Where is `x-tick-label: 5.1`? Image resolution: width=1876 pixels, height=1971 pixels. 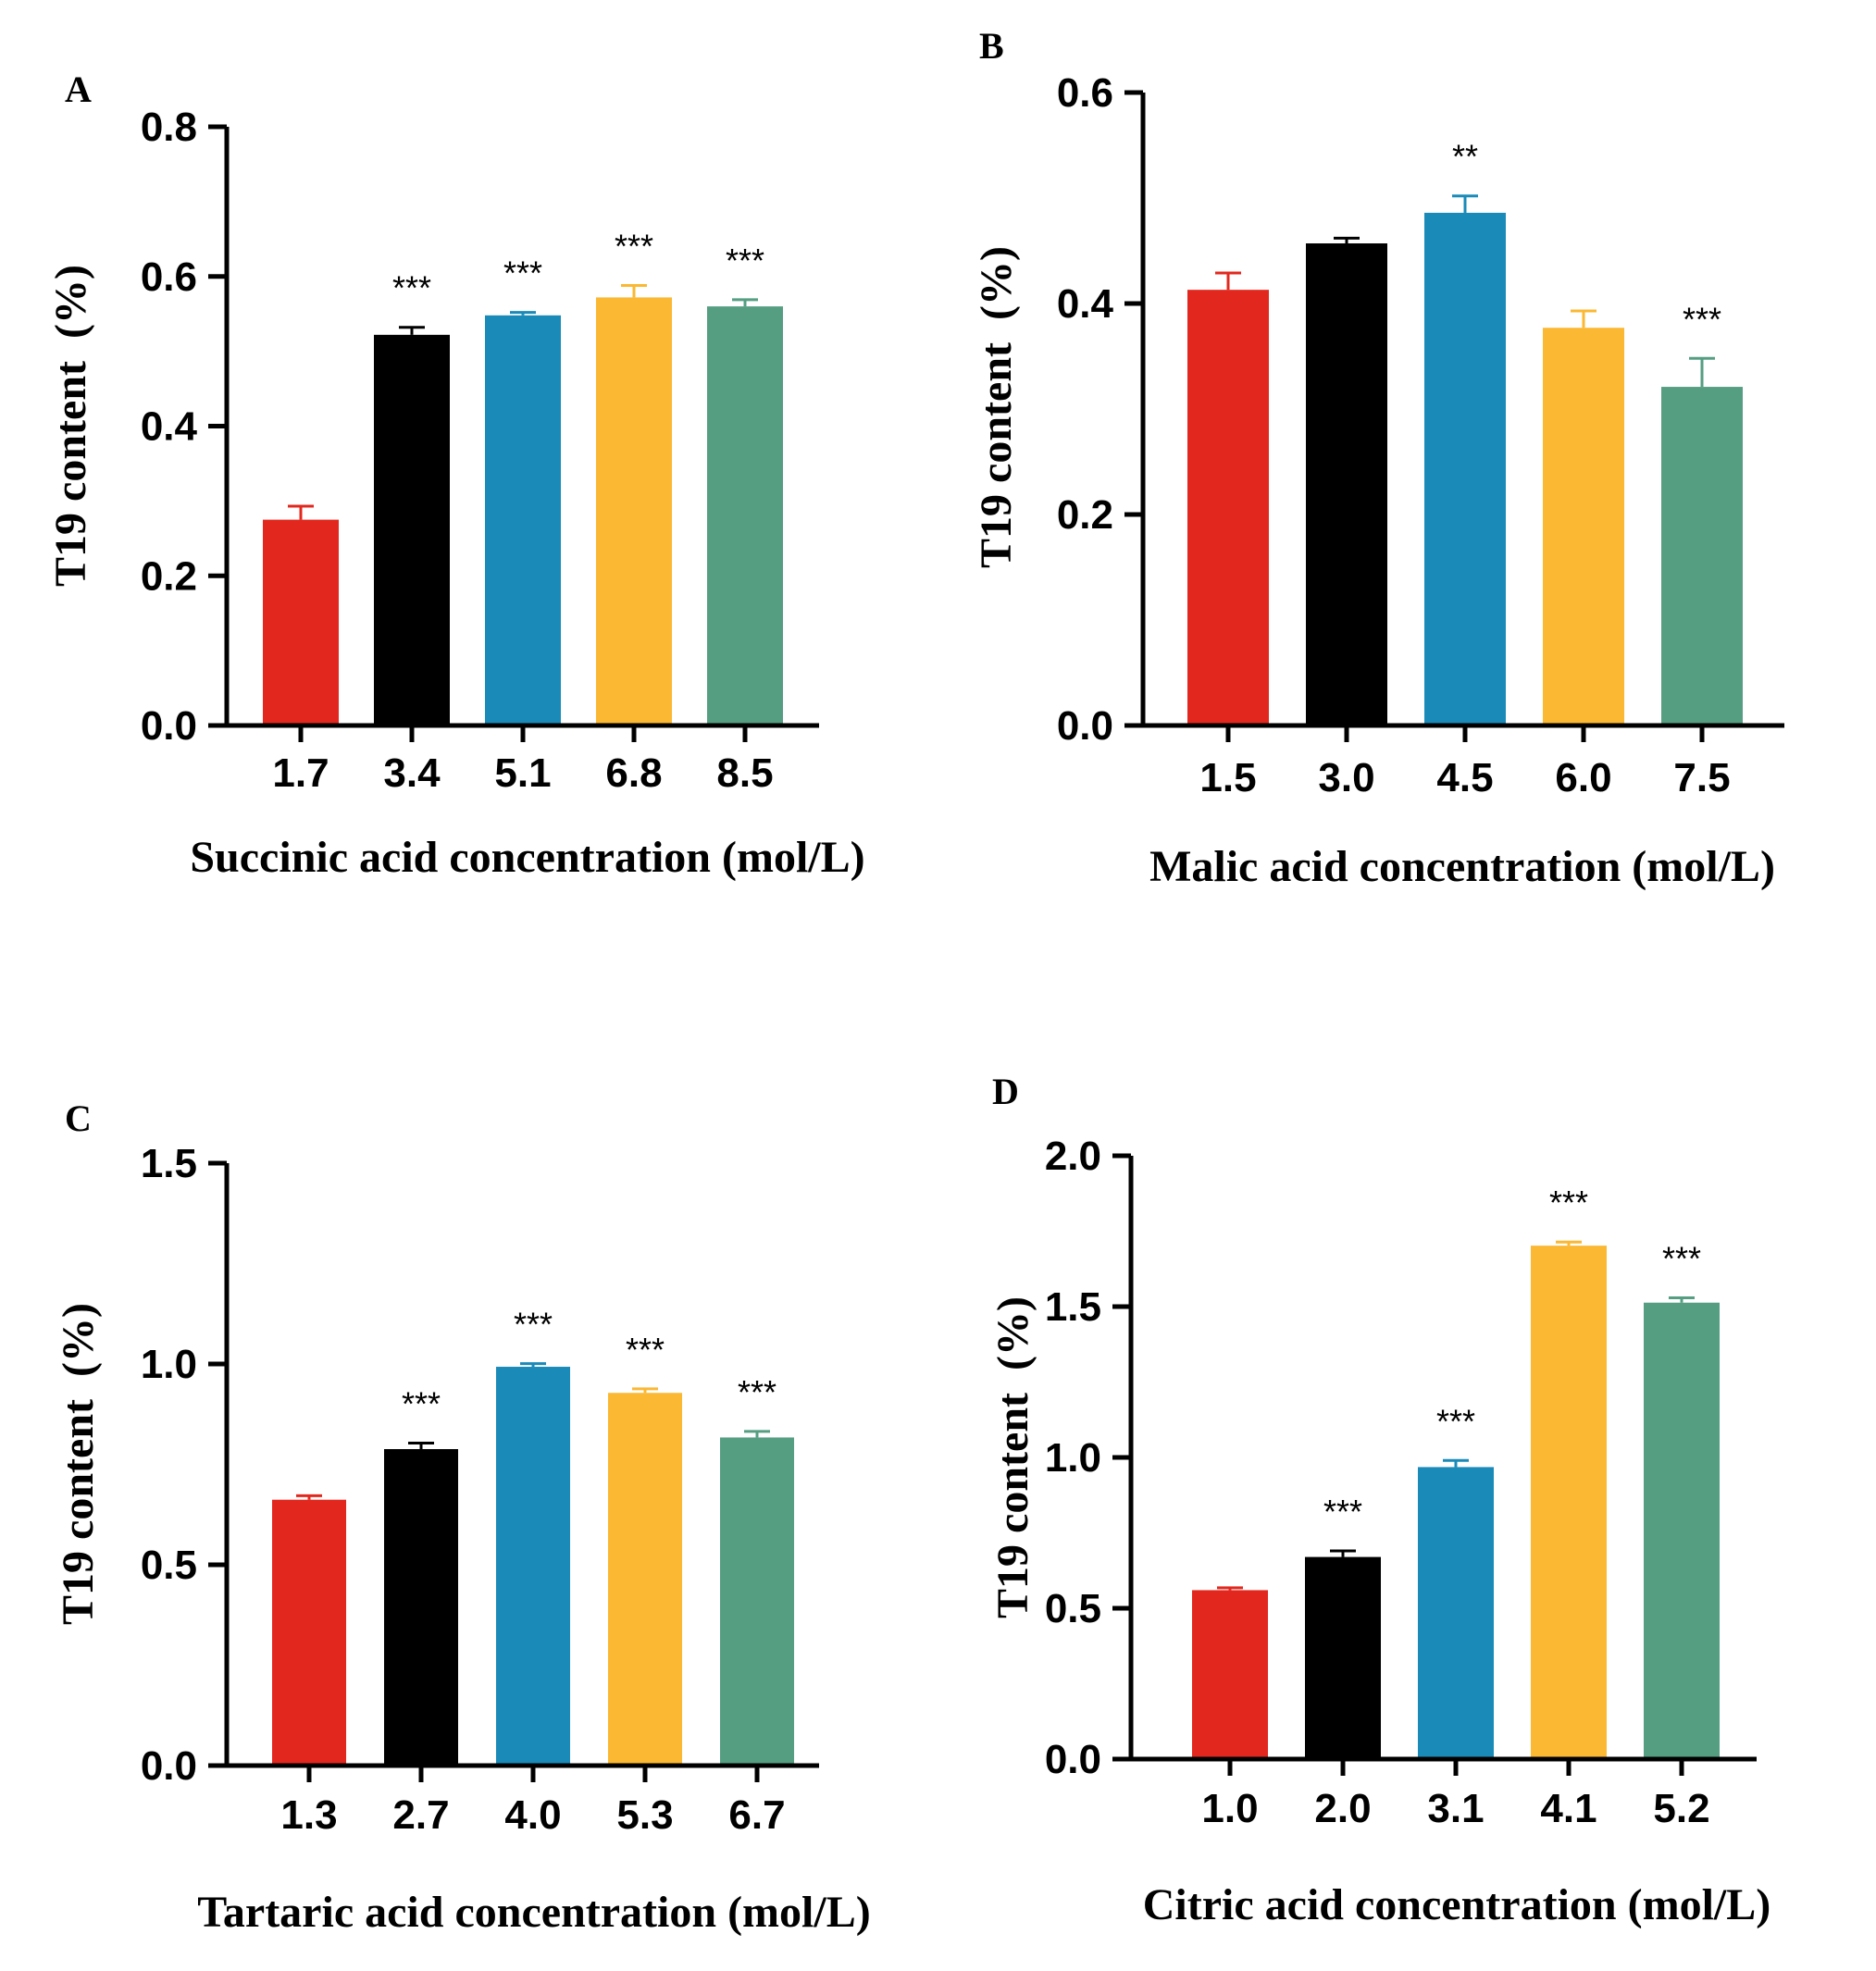
x-tick-label: 5.1 is located at coordinates (523, 773).